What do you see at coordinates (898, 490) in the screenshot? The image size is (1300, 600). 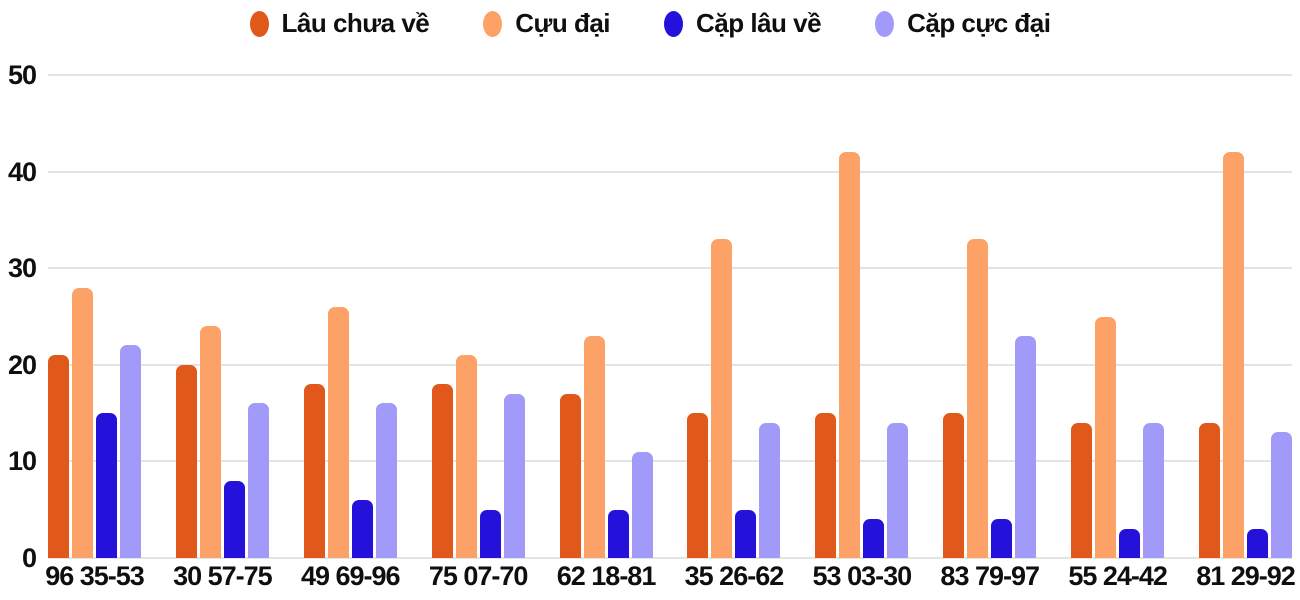 I see `bar-Cặp cực đại-53 03-30` at bounding box center [898, 490].